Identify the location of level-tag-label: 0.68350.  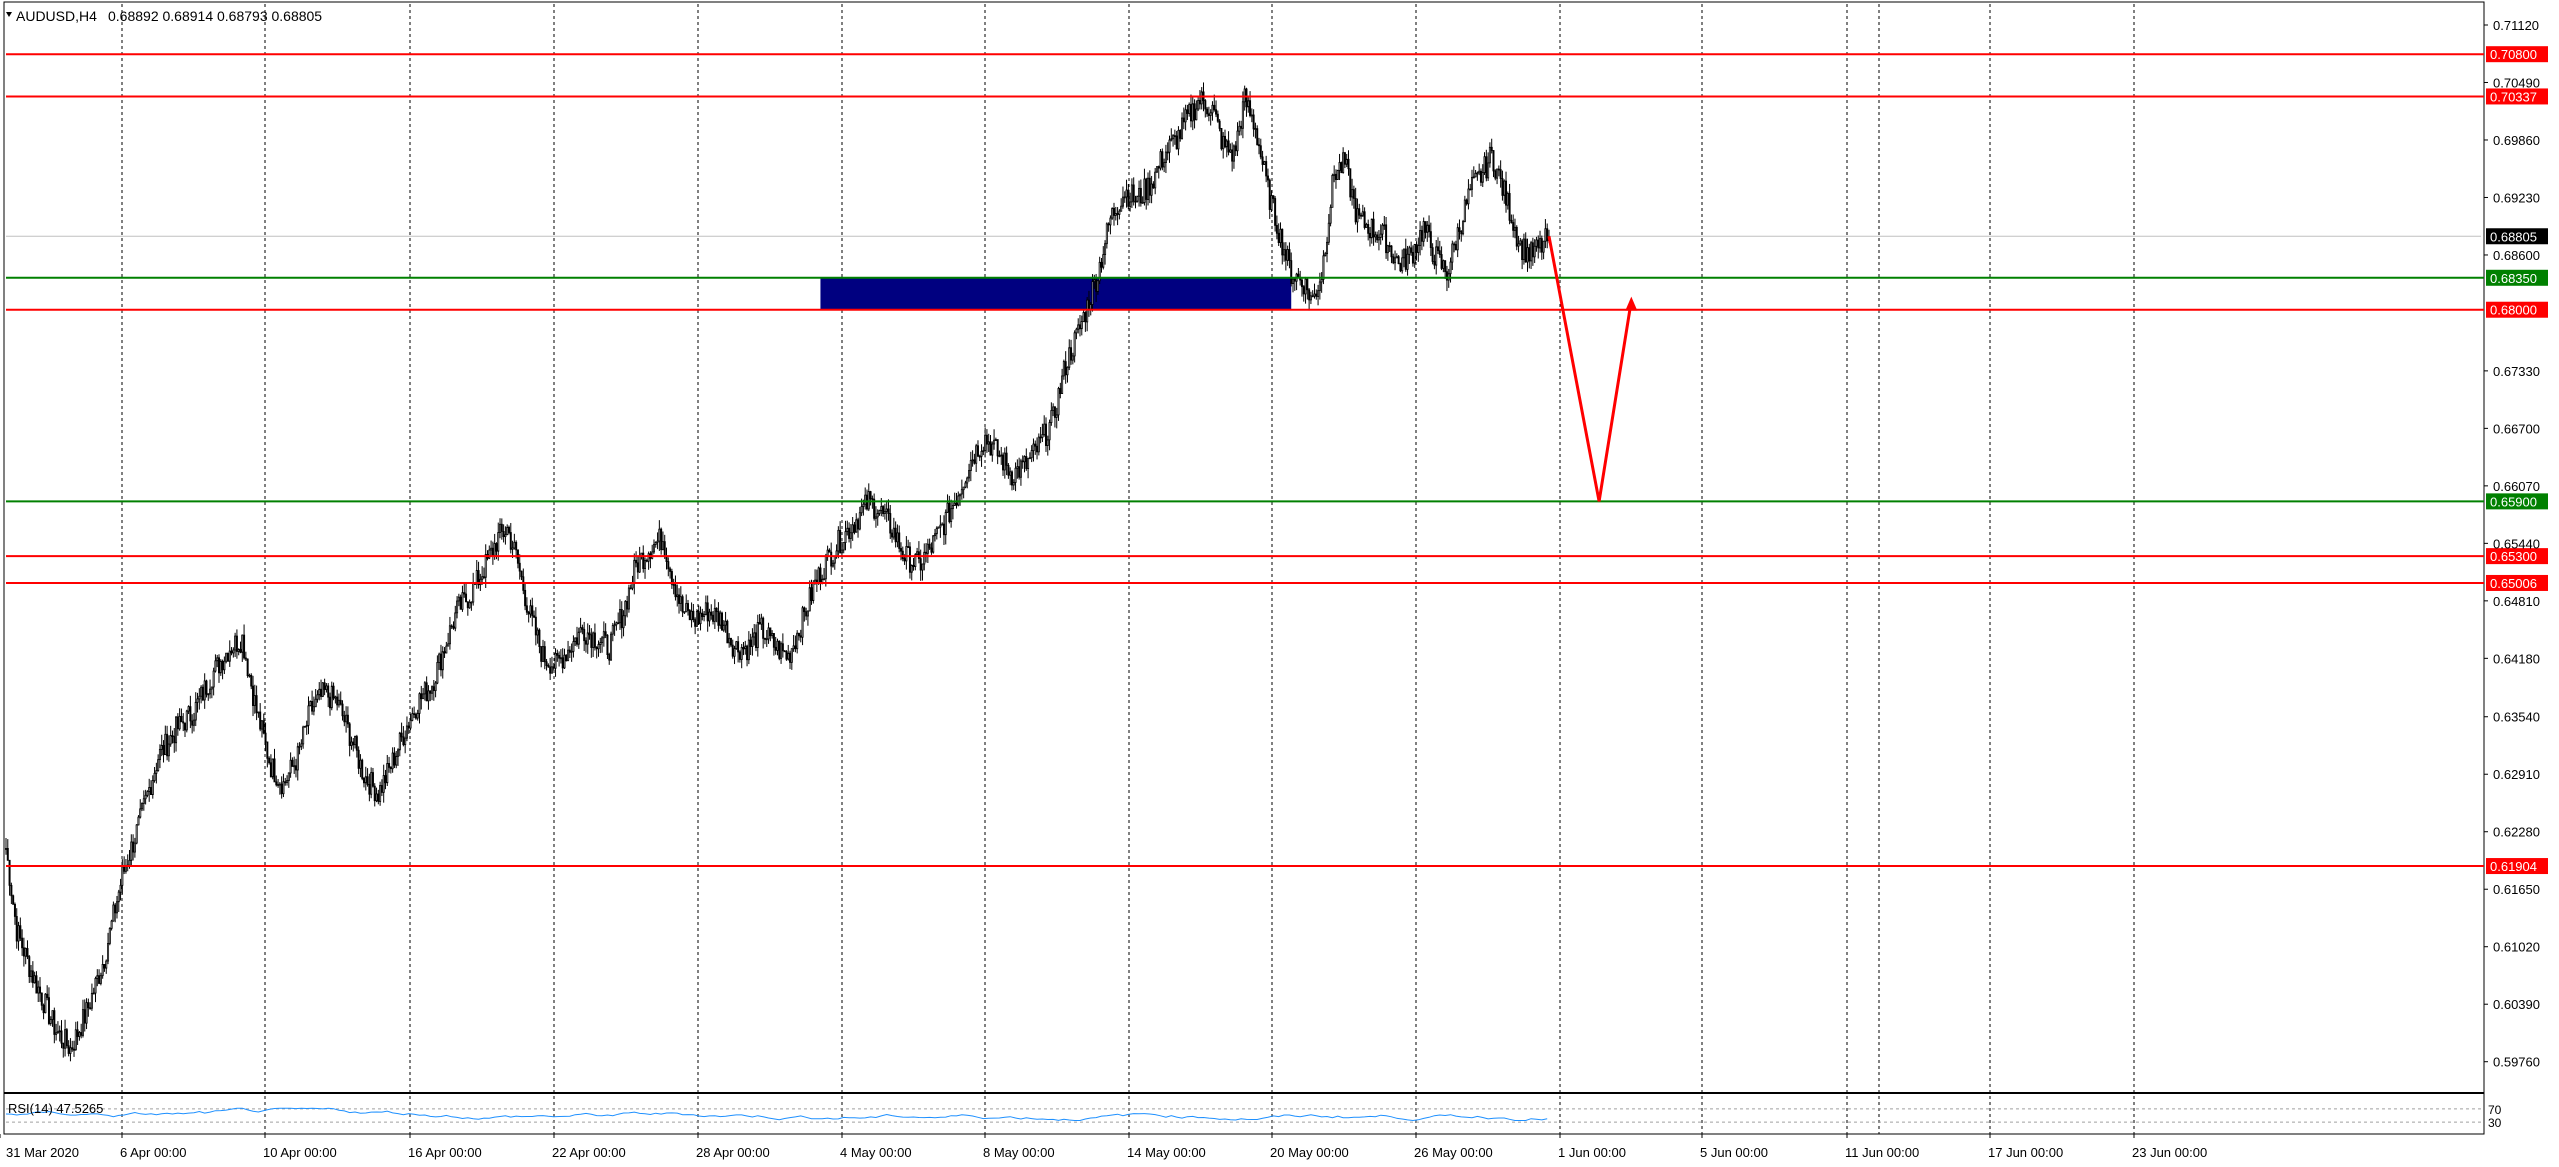
(2513, 278).